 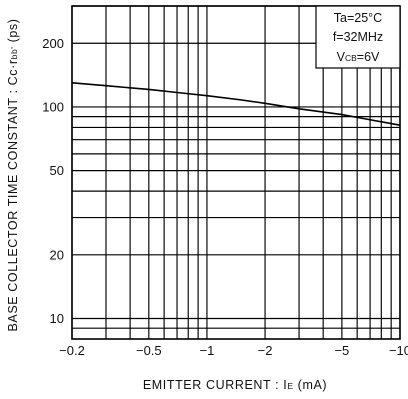 What do you see at coordinates (72, 350) in the screenshot?
I see `x-tick-label: −0.2` at bounding box center [72, 350].